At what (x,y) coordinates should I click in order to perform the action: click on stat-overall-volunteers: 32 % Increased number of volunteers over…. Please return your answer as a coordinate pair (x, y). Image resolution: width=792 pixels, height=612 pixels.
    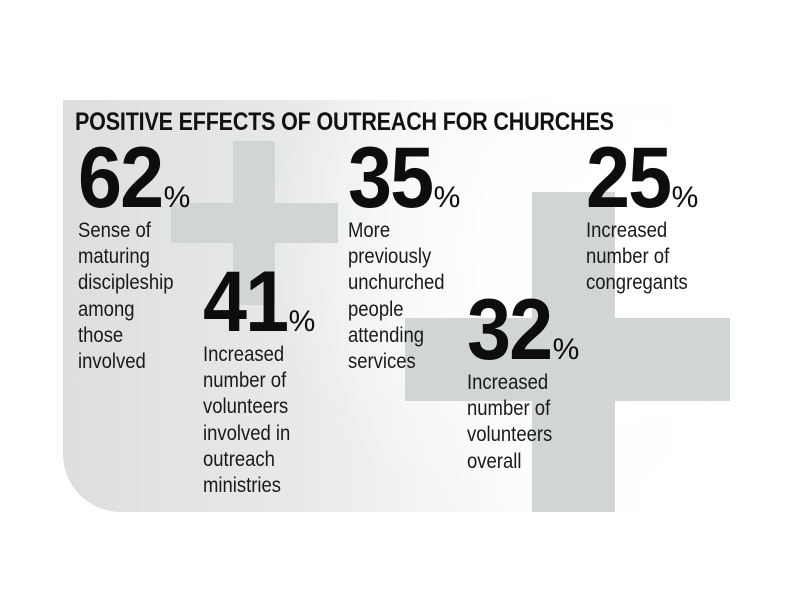
    Looking at the image, I should click on (523, 378).